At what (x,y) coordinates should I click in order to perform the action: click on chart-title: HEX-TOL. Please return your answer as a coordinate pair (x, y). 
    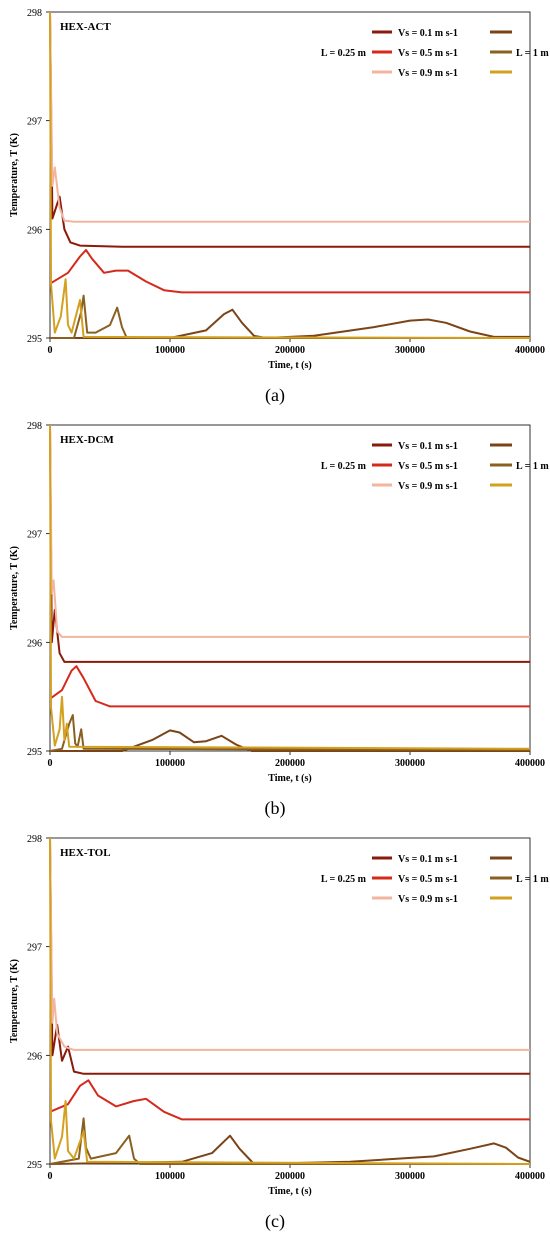
    Looking at the image, I should click on (85, 853).